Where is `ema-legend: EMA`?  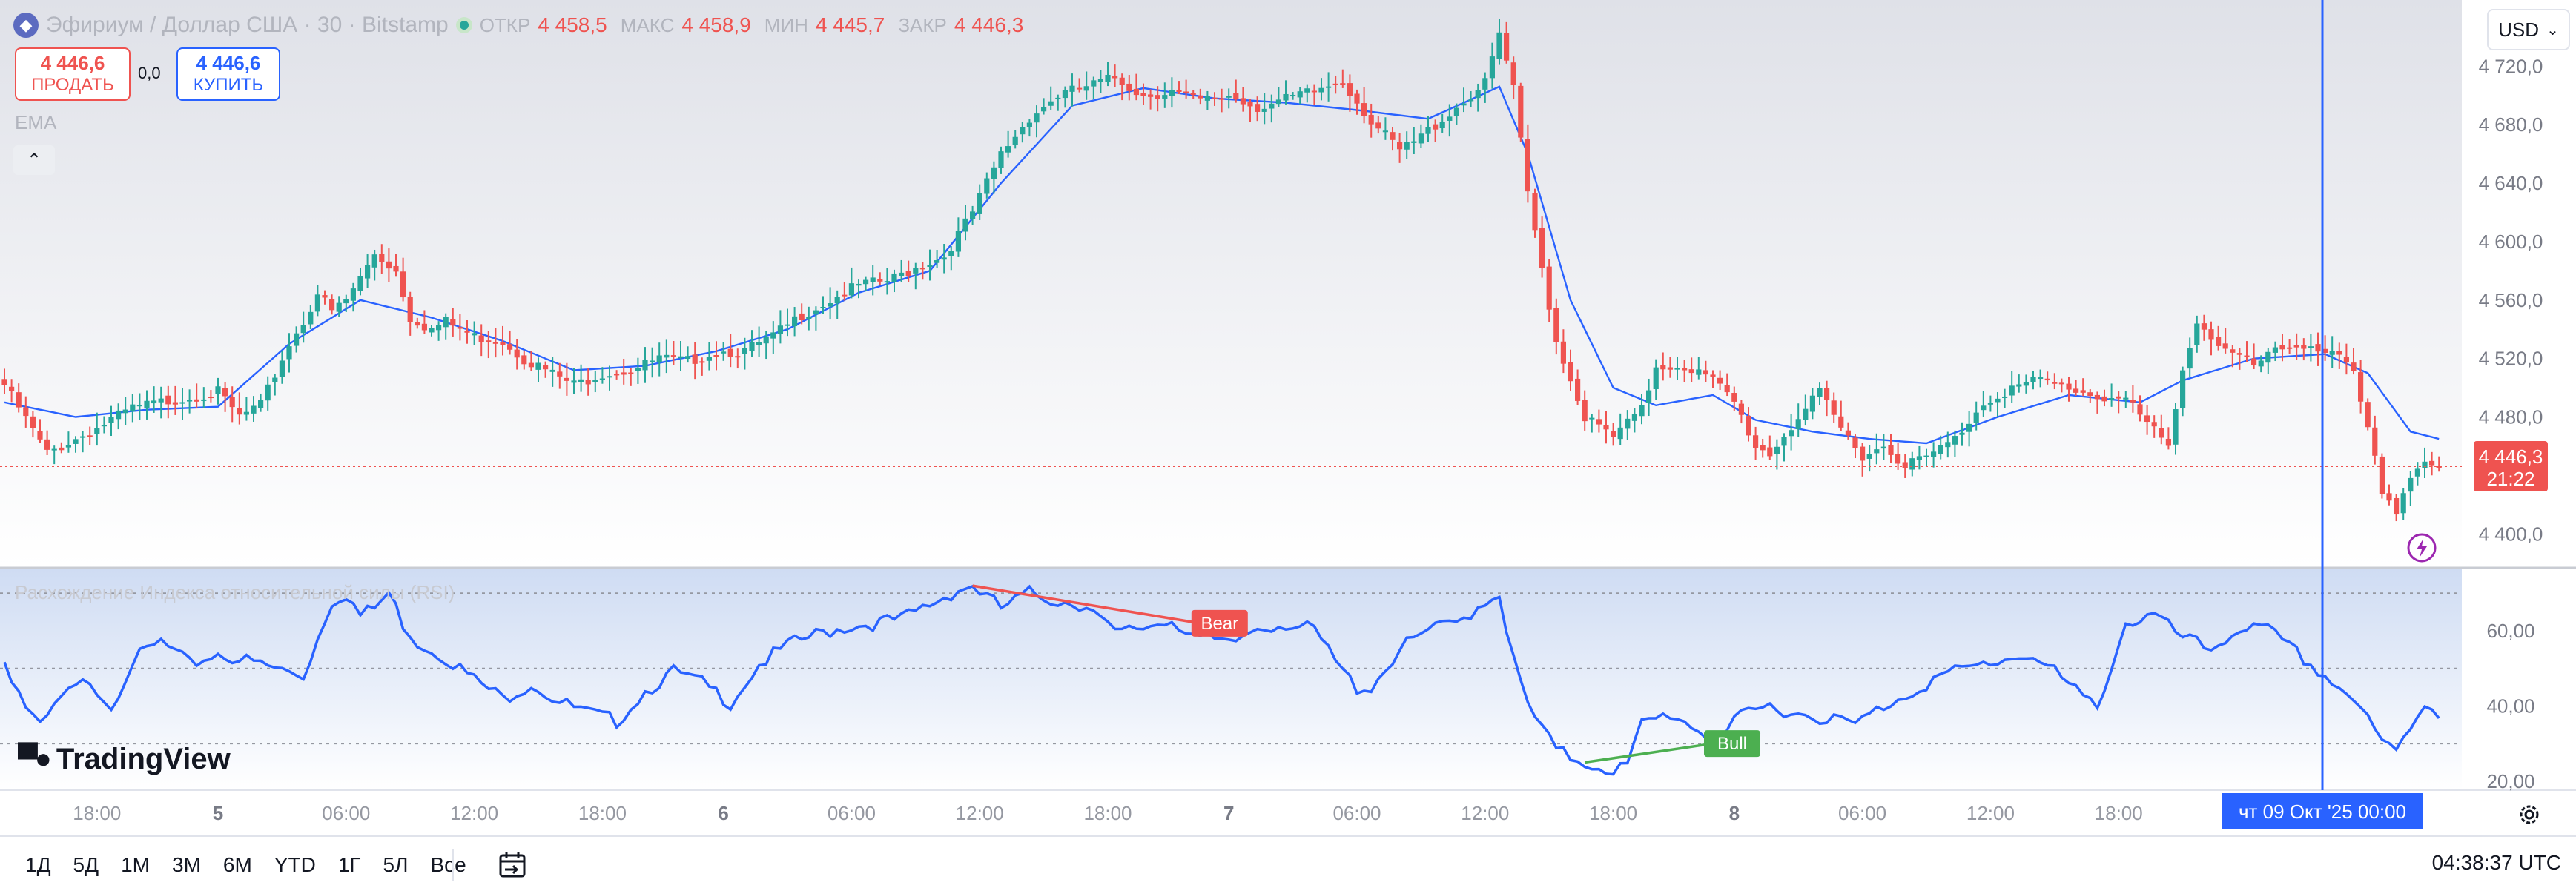
ema-legend: EMA is located at coordinates (36, 122).